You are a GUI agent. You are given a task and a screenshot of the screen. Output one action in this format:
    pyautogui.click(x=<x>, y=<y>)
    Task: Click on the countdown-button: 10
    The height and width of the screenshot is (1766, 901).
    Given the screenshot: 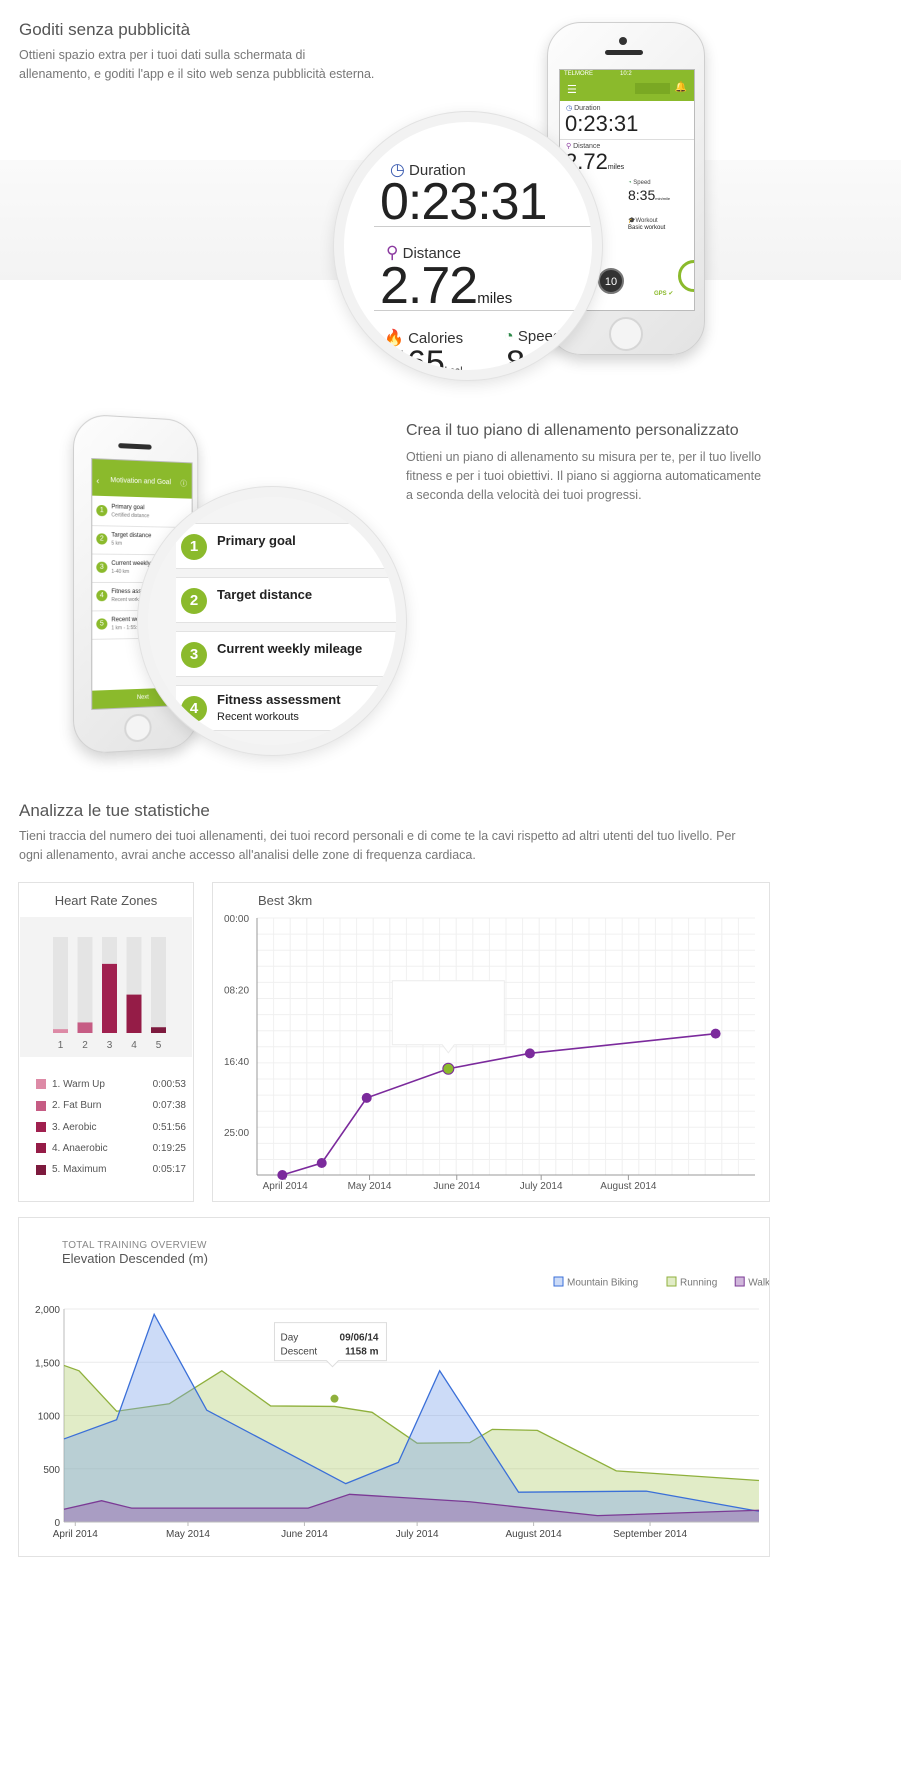 What is the action you would take?
    pyautogui.click(x=611, y=281)
    